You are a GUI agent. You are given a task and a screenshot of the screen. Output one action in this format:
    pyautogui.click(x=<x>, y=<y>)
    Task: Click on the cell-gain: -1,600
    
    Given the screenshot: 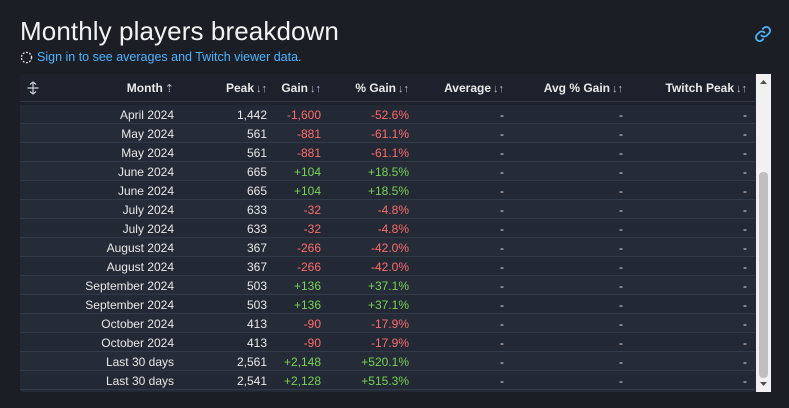 What is the action you would take?
    pyautogui.click(x=303, y=115)
    